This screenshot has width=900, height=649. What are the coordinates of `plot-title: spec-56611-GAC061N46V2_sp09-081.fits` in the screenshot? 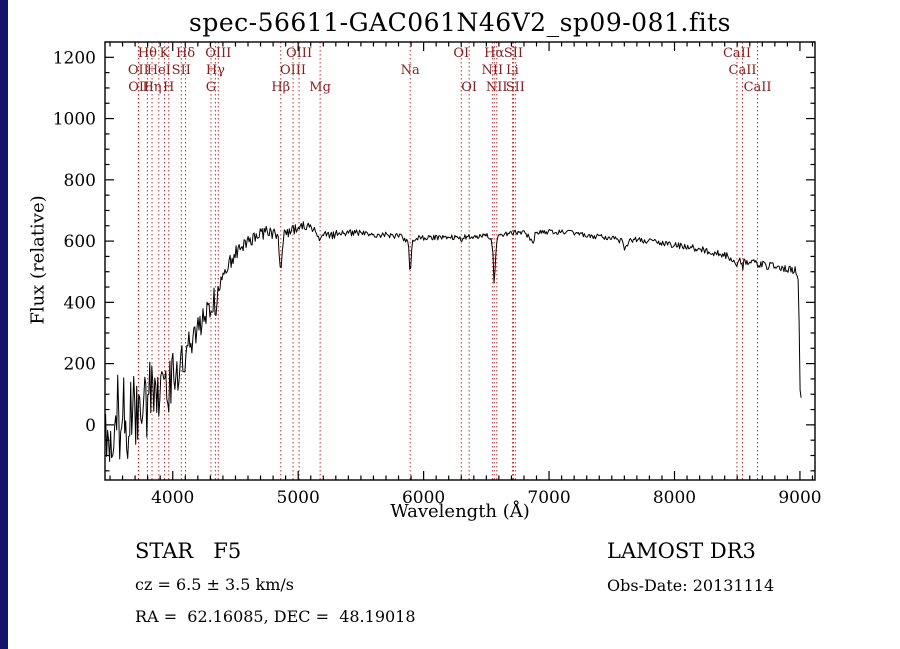 It's located at (460, 22).